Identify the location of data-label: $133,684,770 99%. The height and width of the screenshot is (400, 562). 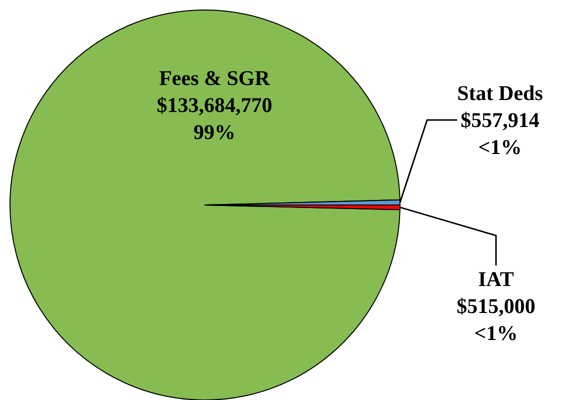
(214, 118).